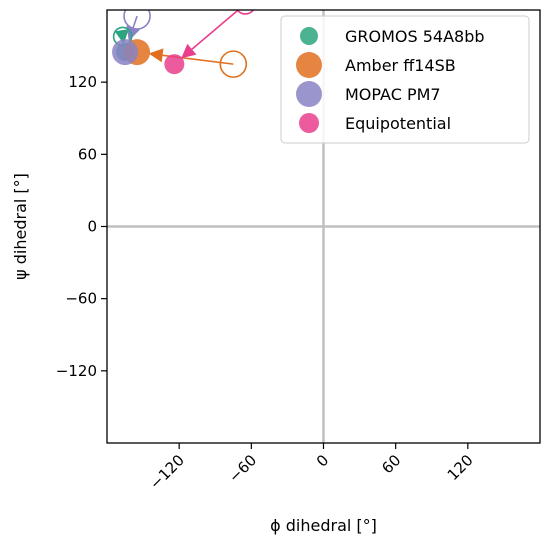 This screenshot has width=550, height=547. I want to click on end-marker-mopac-pm7, so click(125, 52).